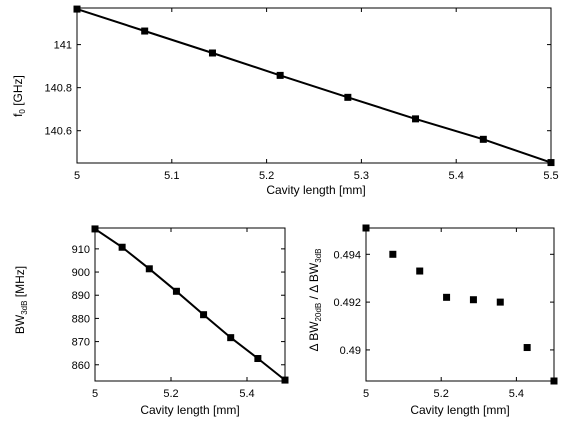 The width and height of the screenshot is (569, 421). I want to click on x-tick-label: 5.3, so click(361, 176).